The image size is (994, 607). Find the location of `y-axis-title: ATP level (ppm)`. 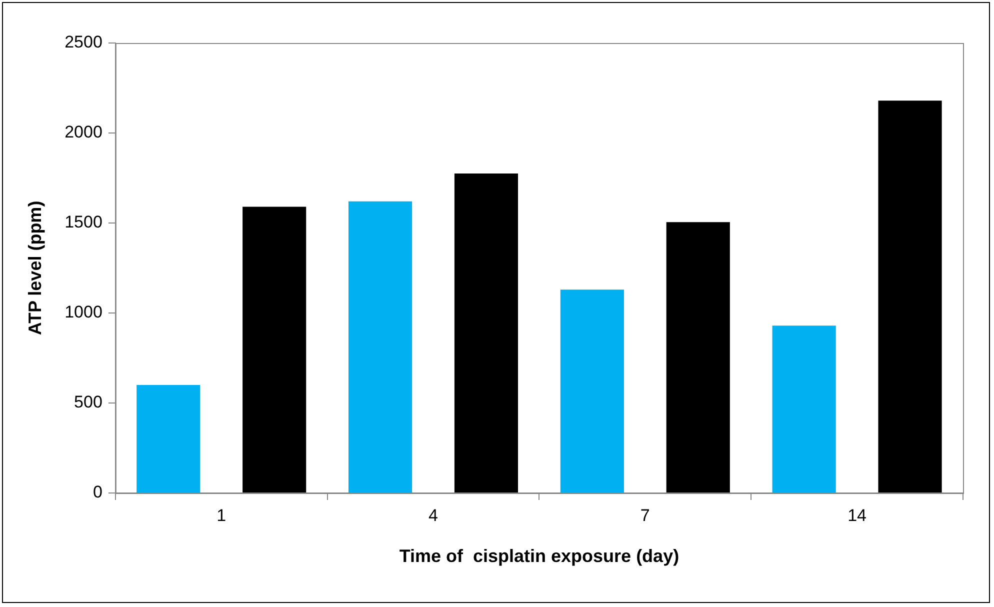

y-axis-title: ATP level (ppm) is located at coordinates (34, 268).